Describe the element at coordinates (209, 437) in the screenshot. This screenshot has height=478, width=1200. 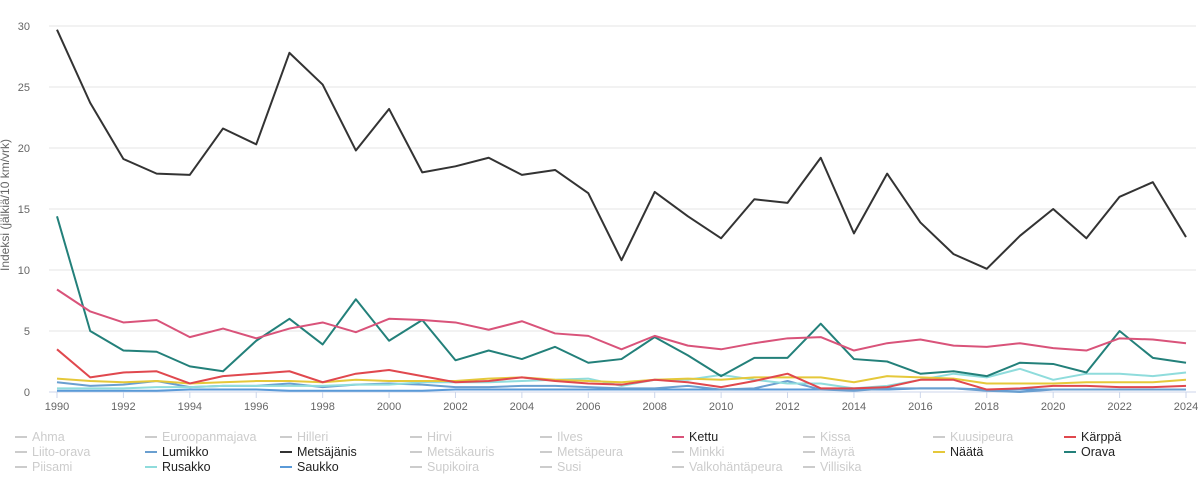
I see `legend-label: Euroopanmajava` at that location.